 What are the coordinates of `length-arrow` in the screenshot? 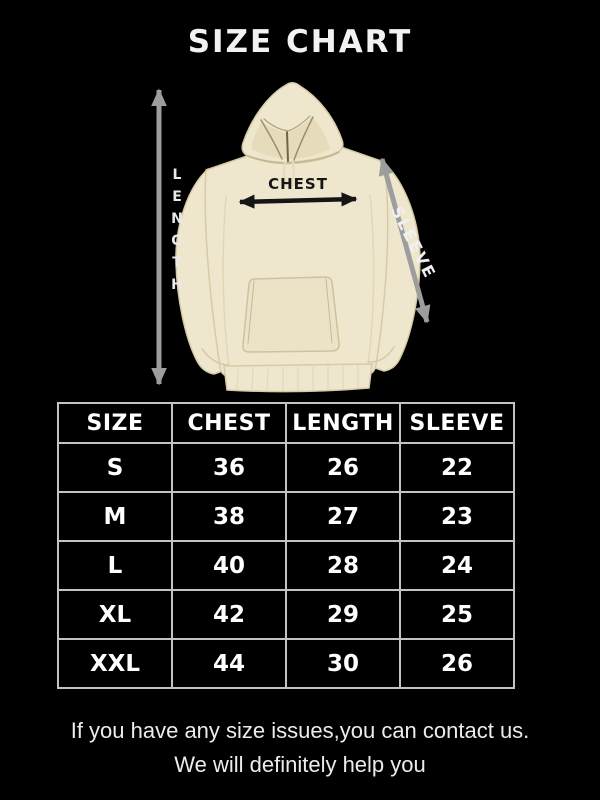 It's located at (159, 237).